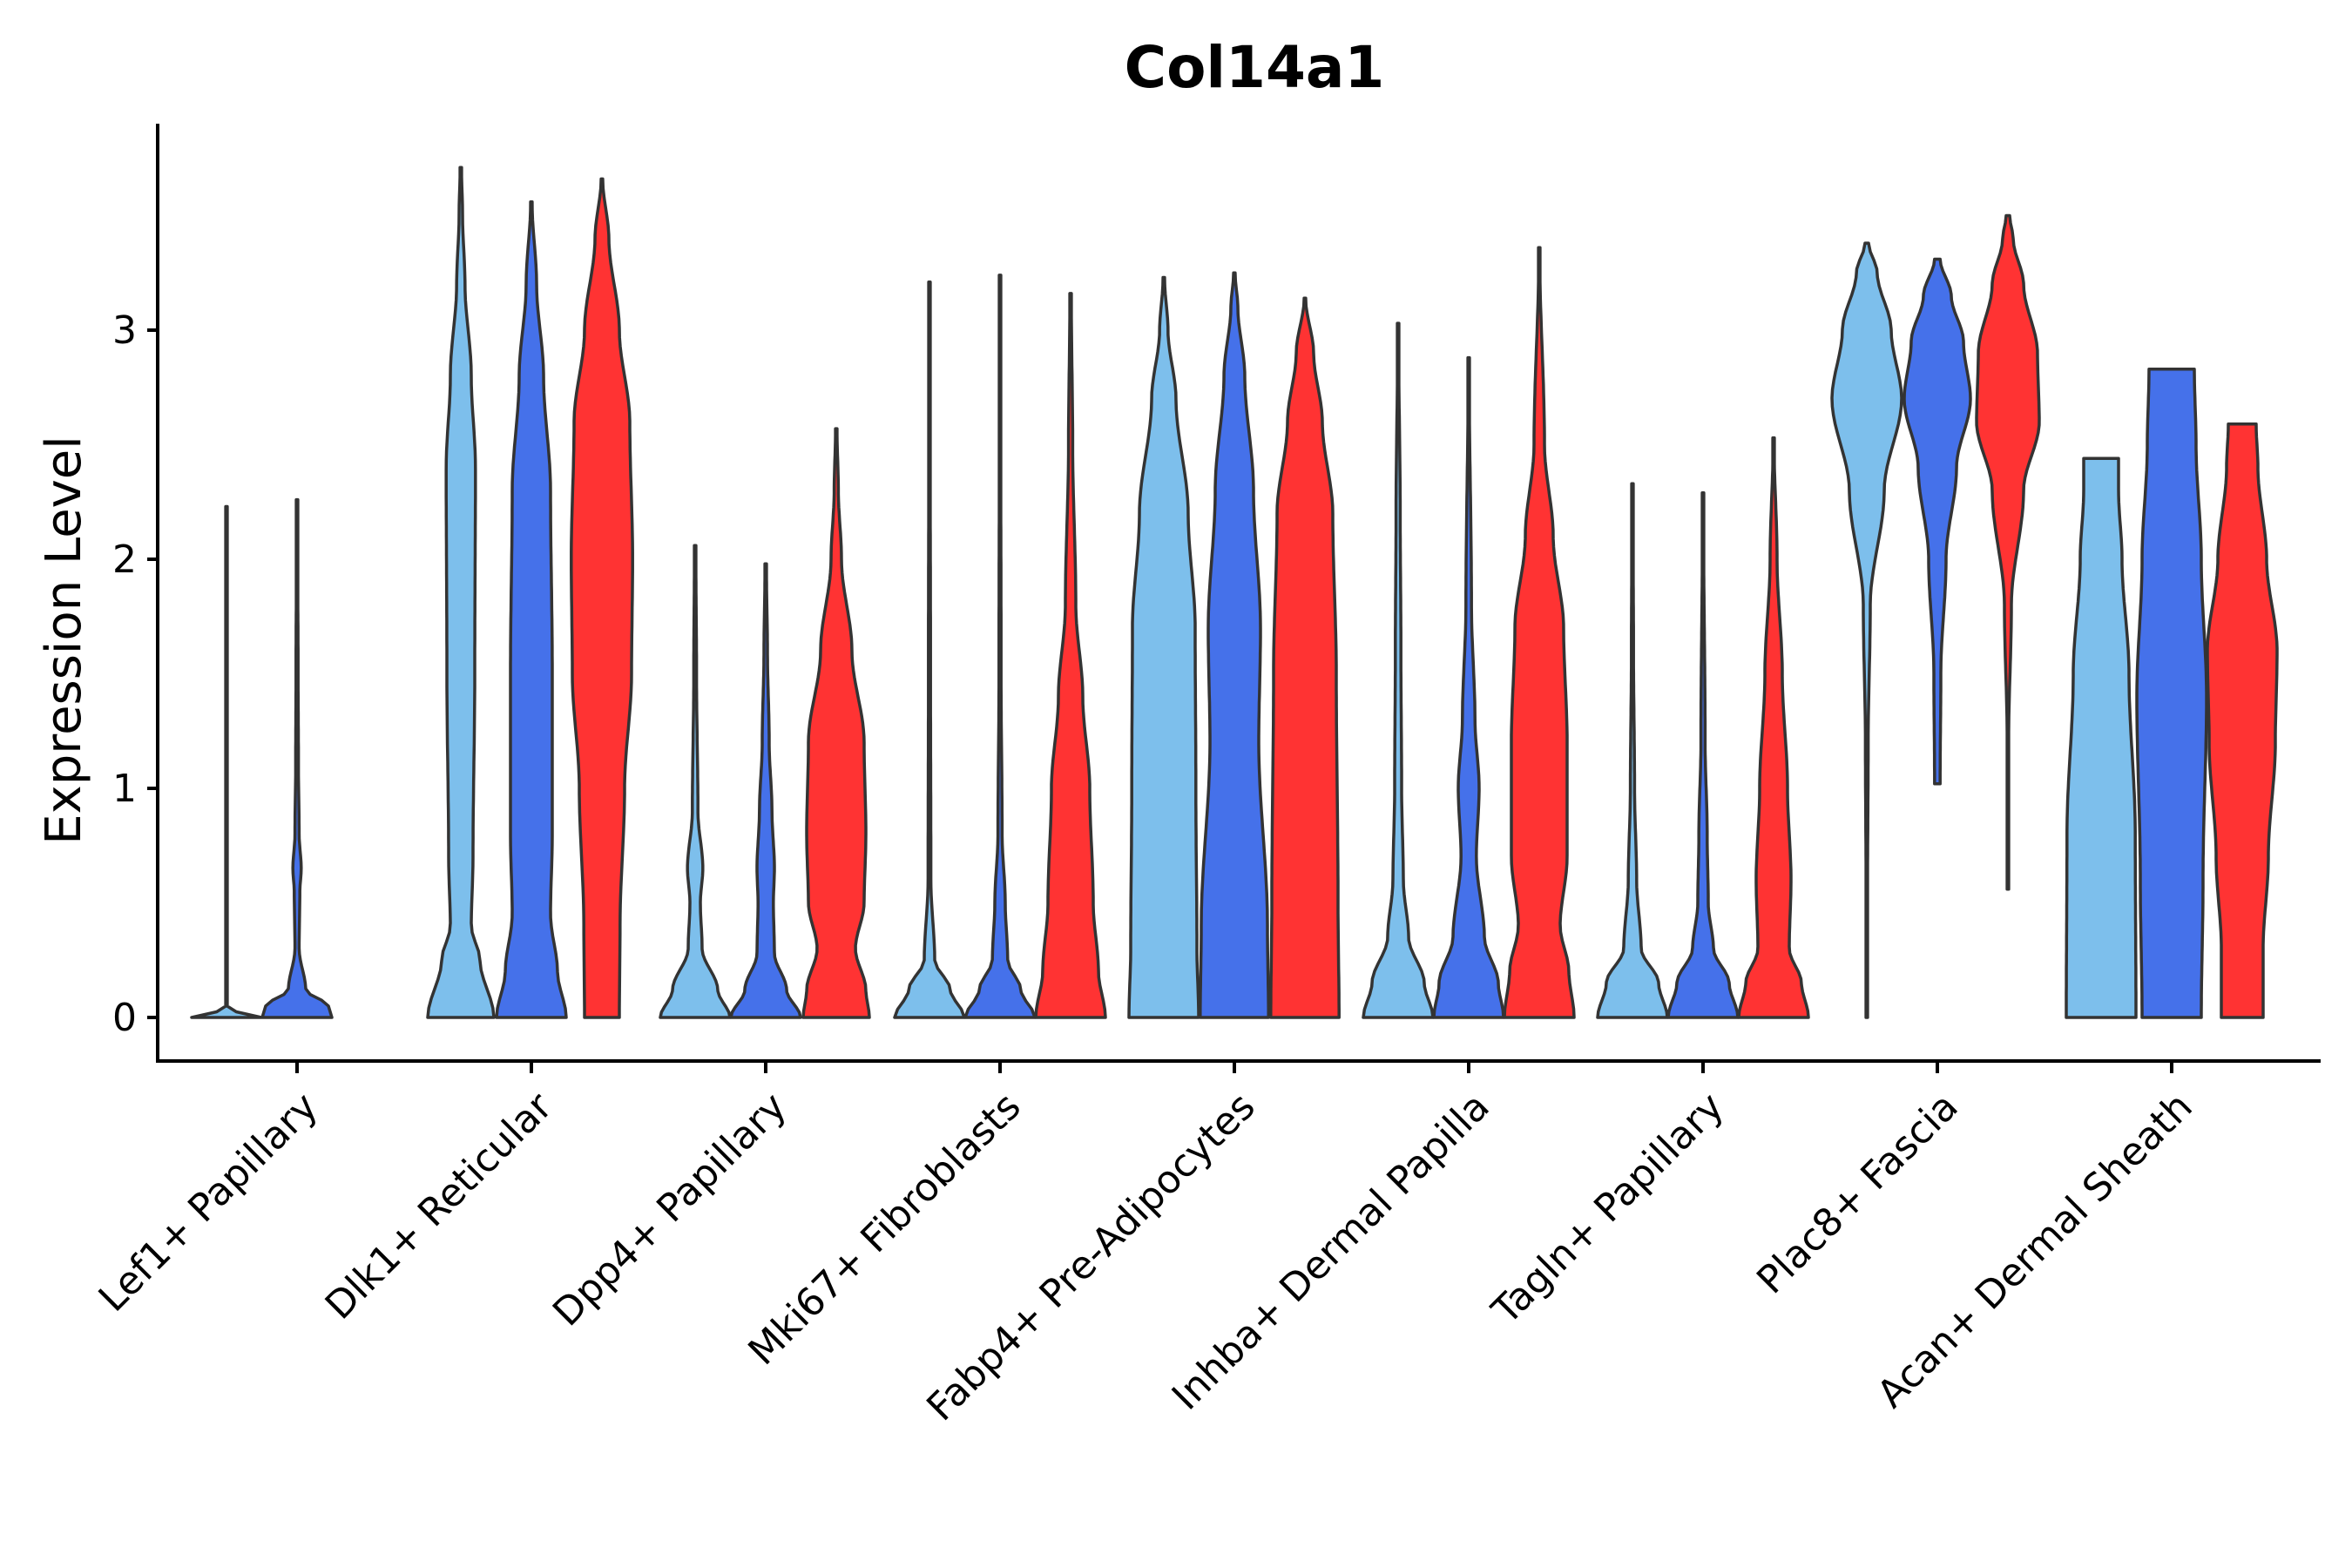 The width and height of the screenshot is (2352, 1568). Describe the element at coordinates (669, 1210) in the screenshot. I see `x-tick-label: Dpp4+ Papillary` at that location.